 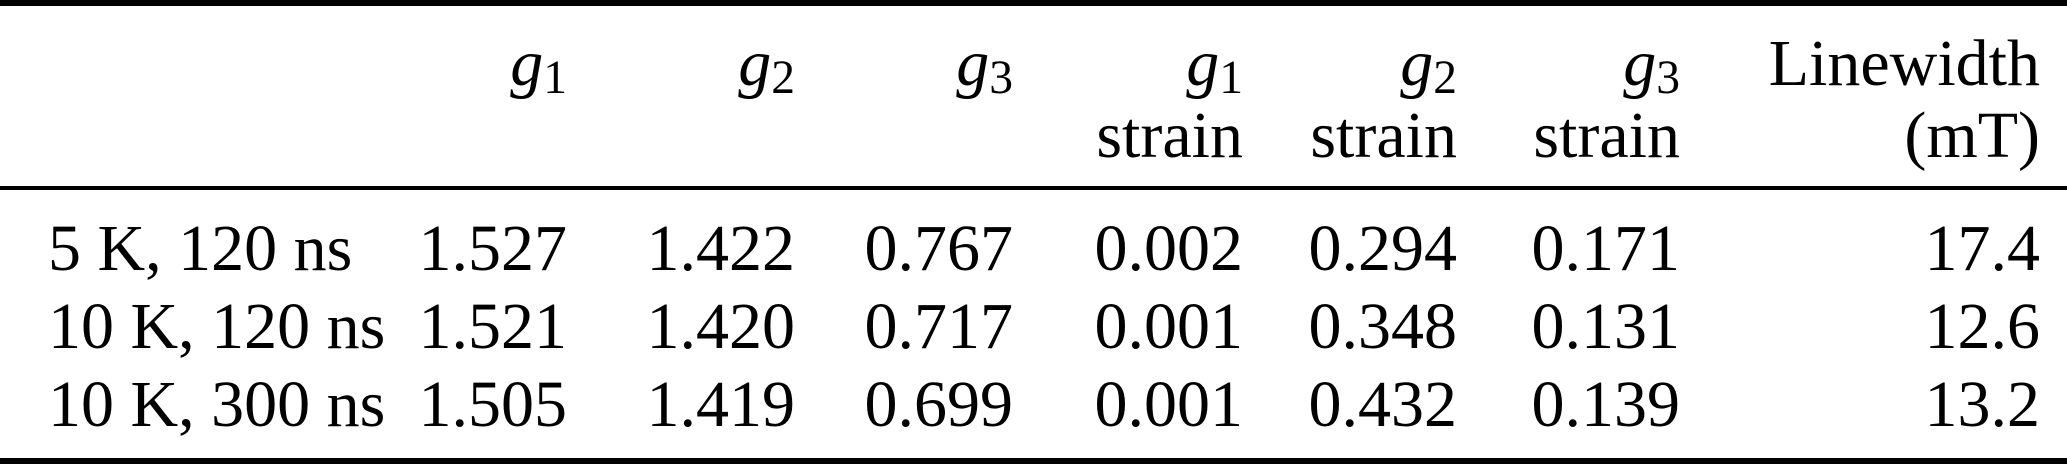 What do you see at coordinates (721, 326) in the screenshot?
I see `cell-g2: 1.420` at bounding box center [721, 326].